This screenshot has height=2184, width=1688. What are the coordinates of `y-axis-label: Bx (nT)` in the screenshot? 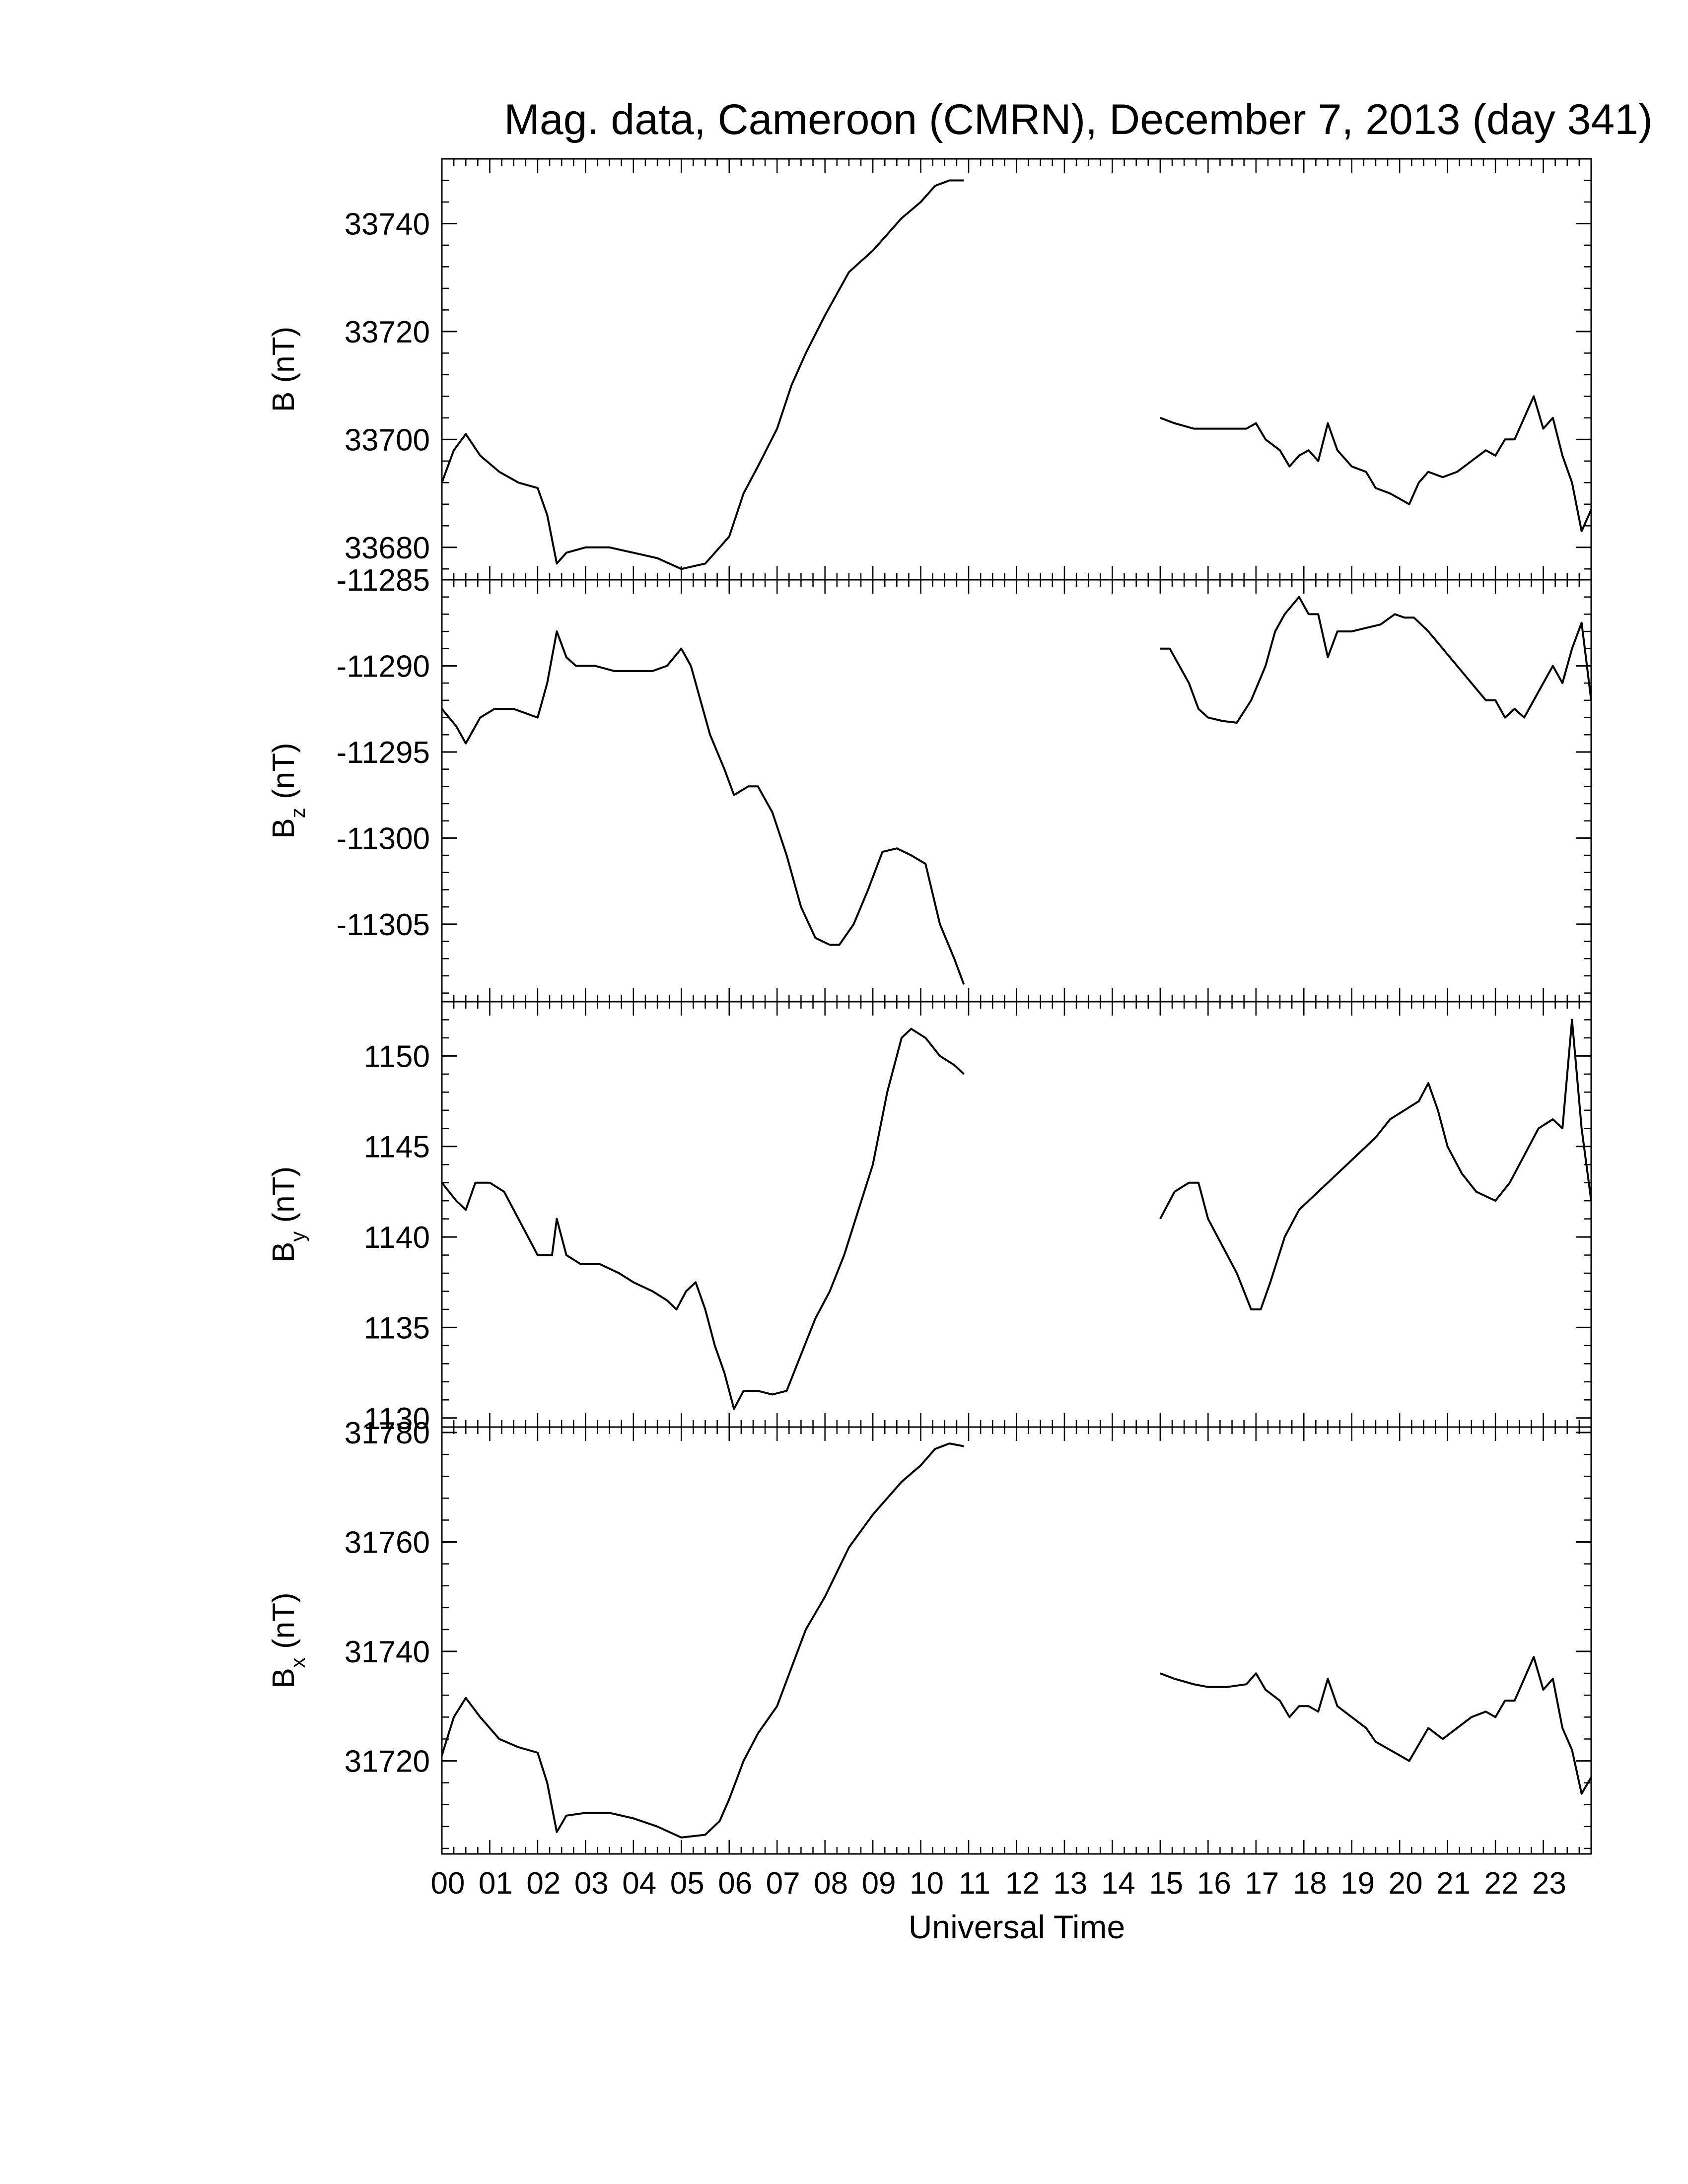 It's located at (288, 1640).